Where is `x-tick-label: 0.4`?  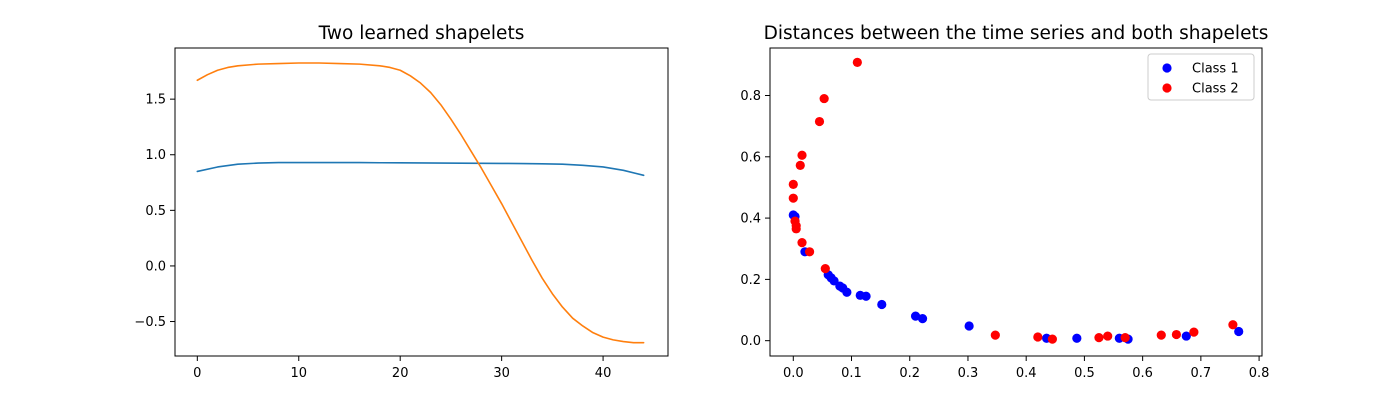
x-tick-label: 0.4 is located at coordinates (1026, 373).